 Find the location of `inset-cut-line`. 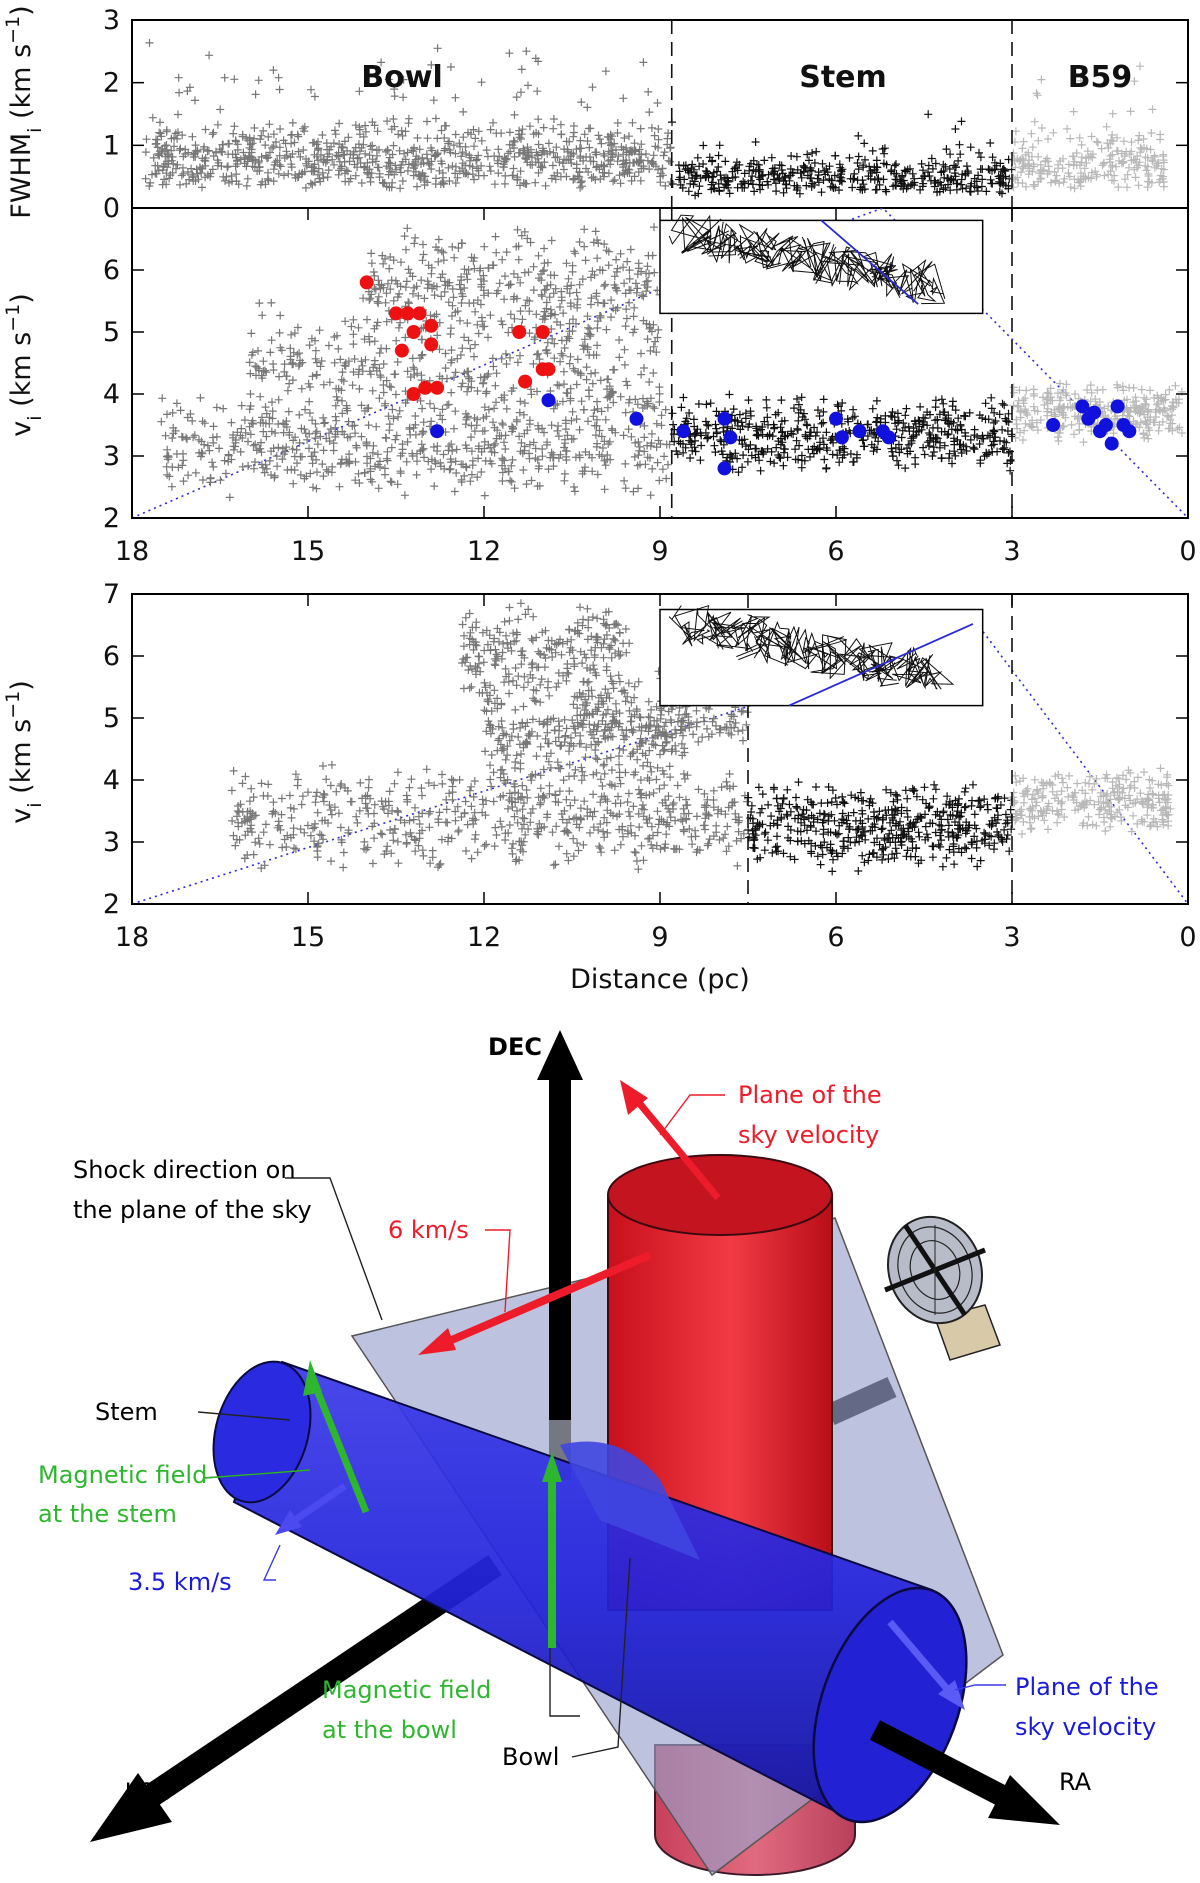

inset-cut-line is located at coordinates (869, 262).